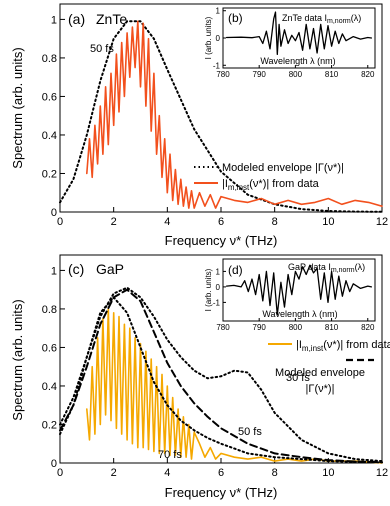  I want to click on panel-c-xtick-label: 6, so click(221, 473).